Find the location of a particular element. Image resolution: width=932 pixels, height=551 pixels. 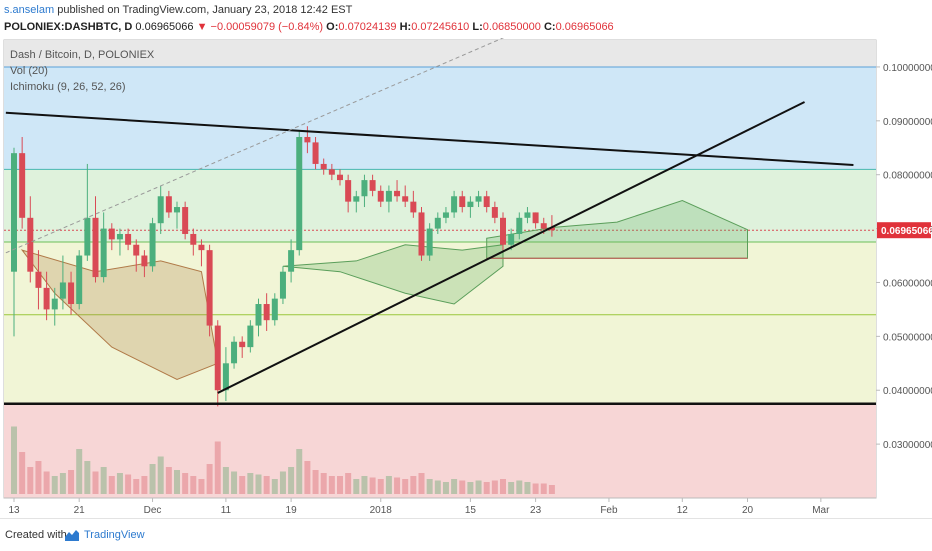

volume-indicator-label: Vol (20) is located at coordinates (29, 71).